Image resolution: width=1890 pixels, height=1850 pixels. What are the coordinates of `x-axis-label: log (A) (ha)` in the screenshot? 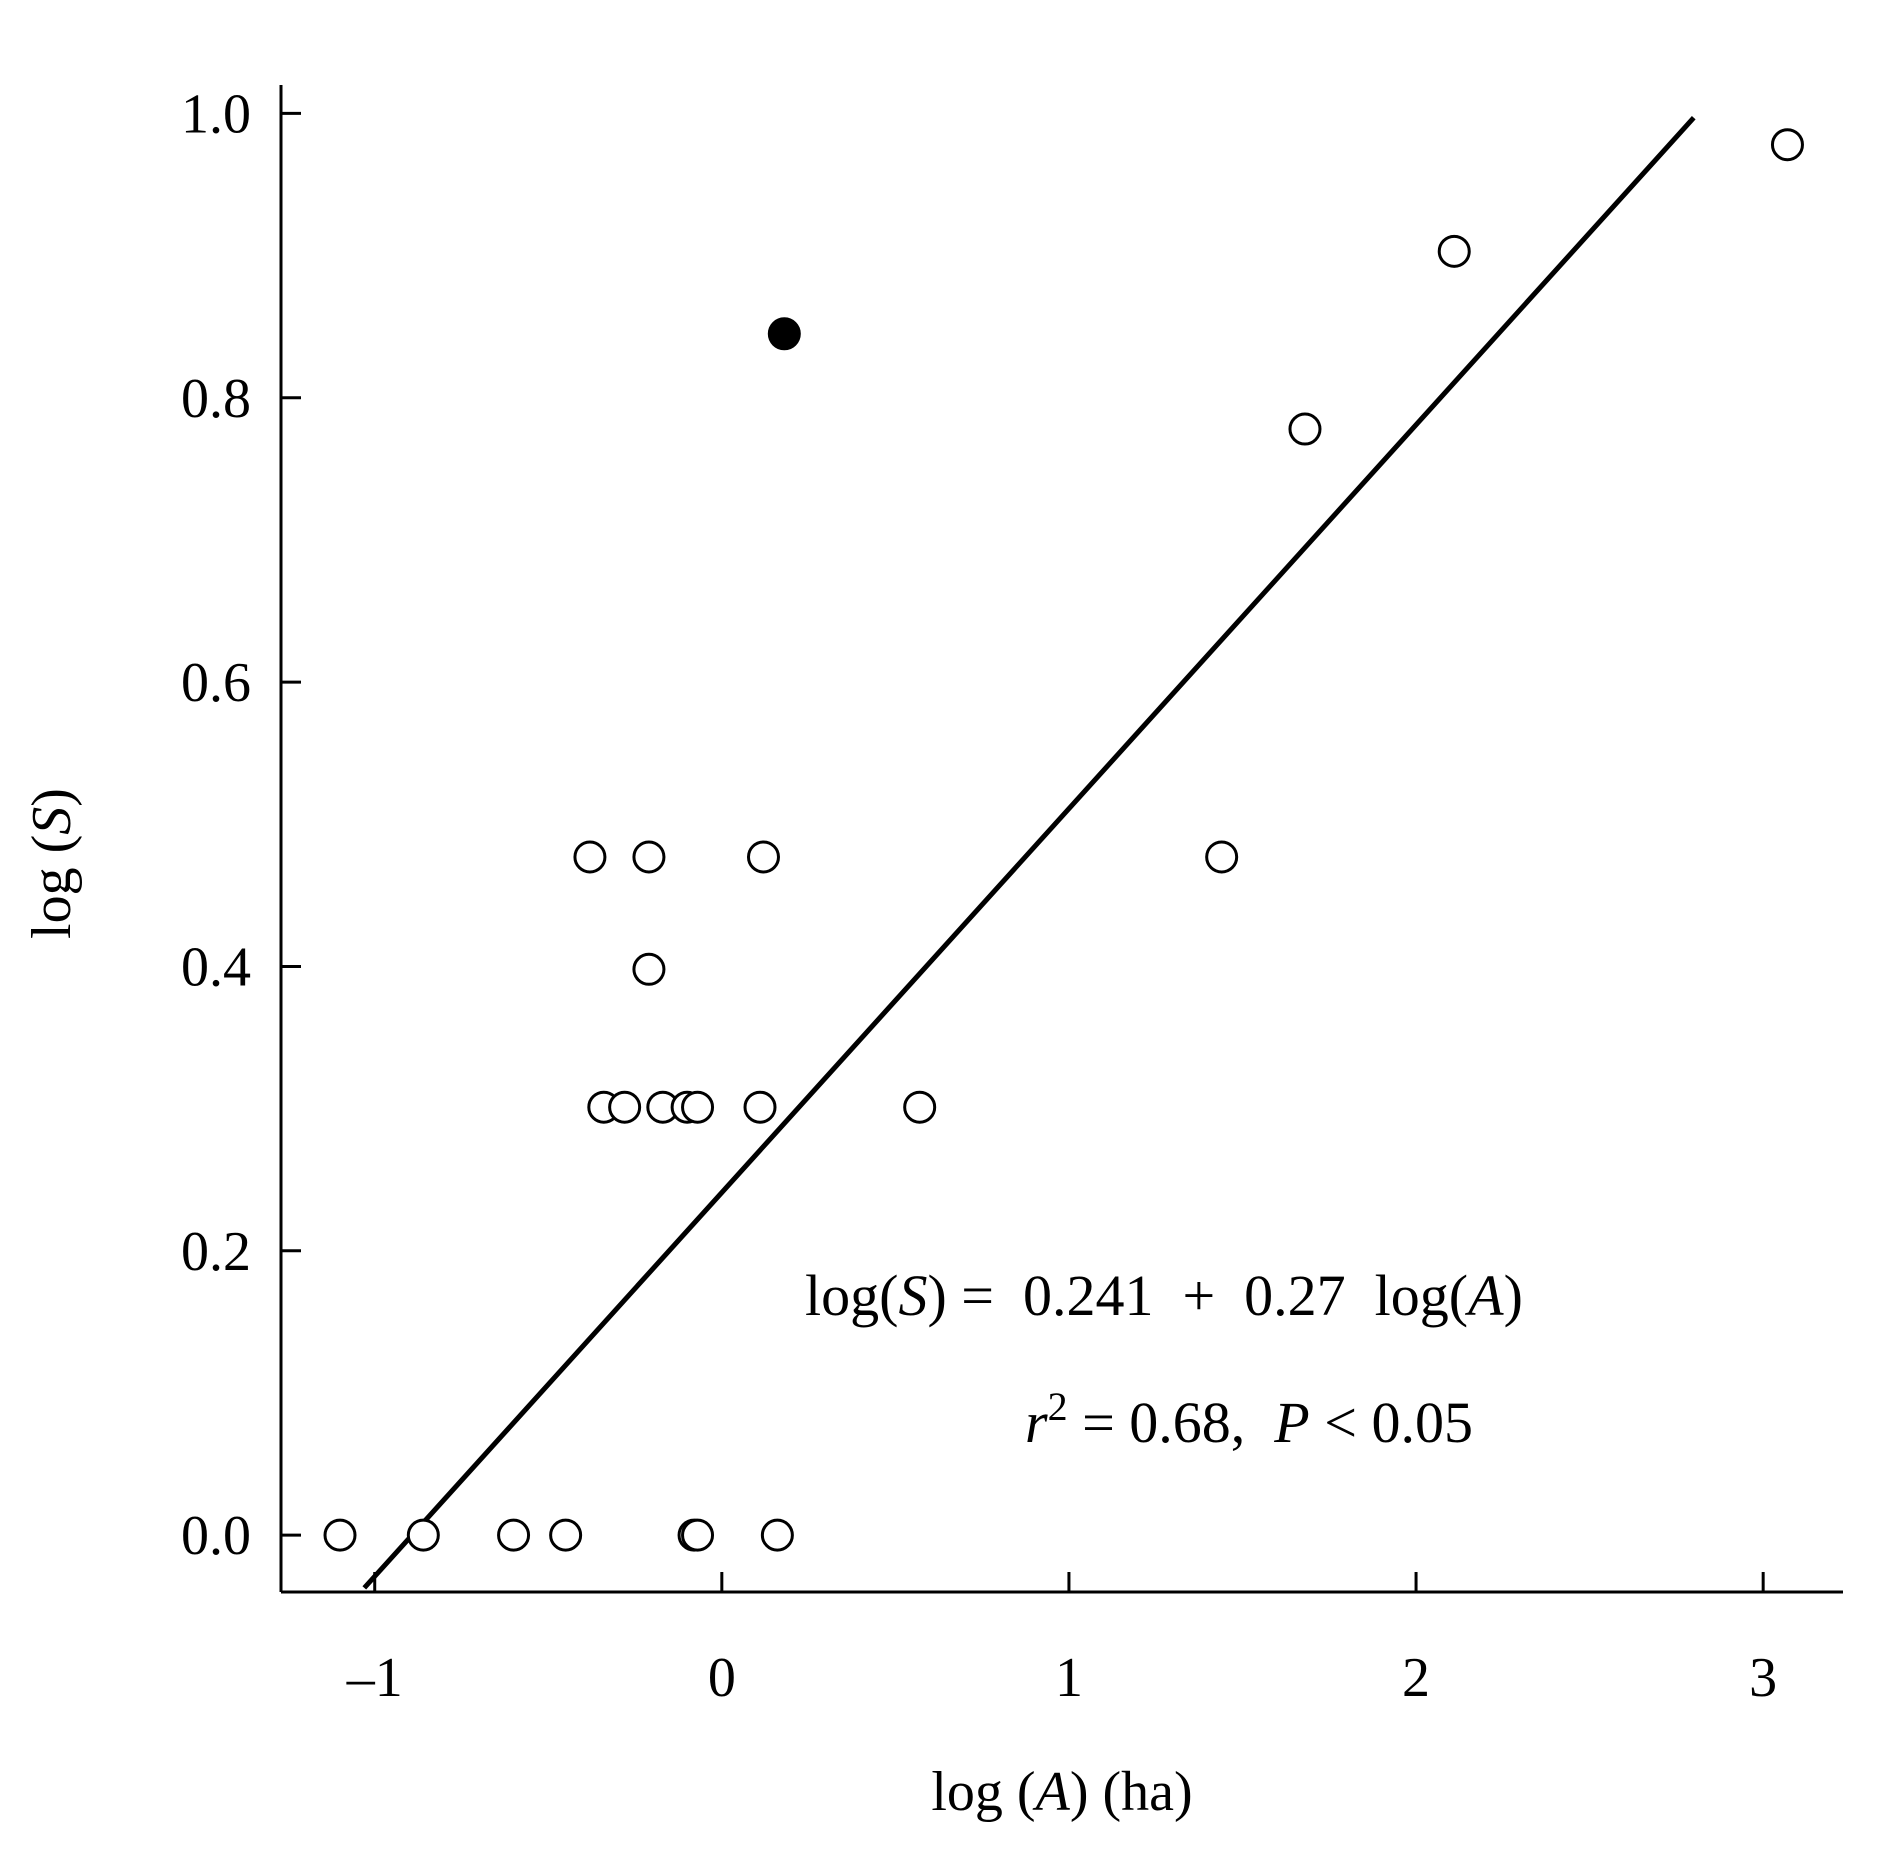 It's located at (1061, 1792).